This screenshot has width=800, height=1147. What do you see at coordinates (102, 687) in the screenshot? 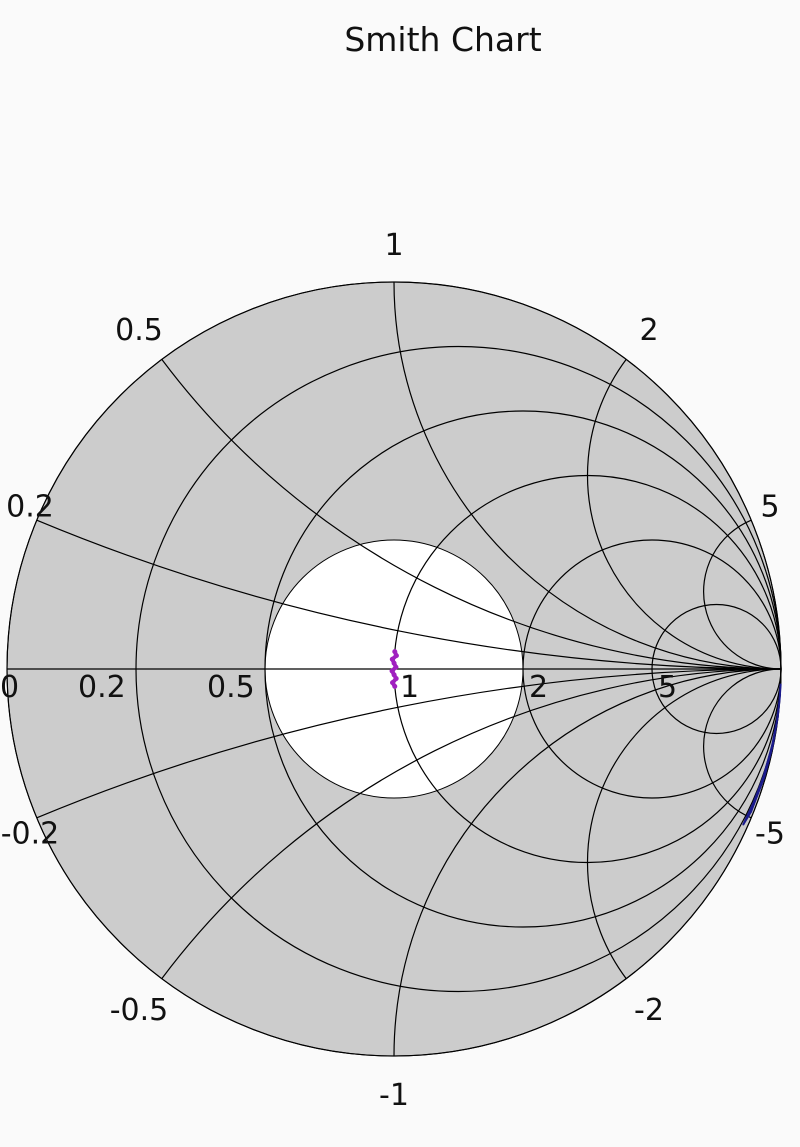
I see `real-axis-label: 0.2` at bounding box center [102, 687].